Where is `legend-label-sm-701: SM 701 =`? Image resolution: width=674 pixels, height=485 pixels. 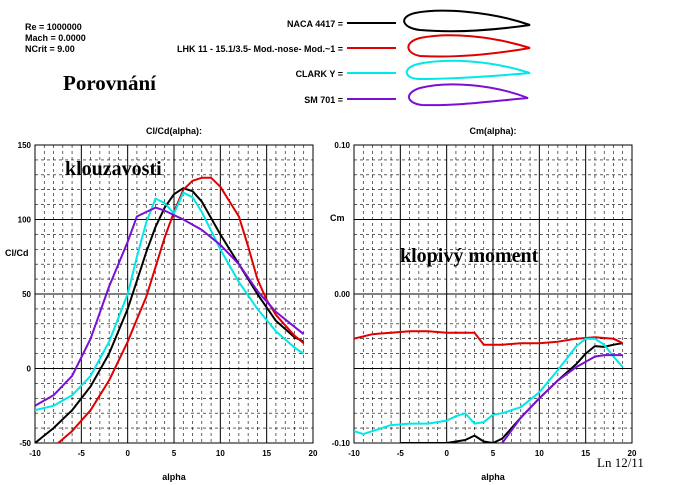 legend-label-sm-701: SM 701 = is located at coordinates (323, 100).